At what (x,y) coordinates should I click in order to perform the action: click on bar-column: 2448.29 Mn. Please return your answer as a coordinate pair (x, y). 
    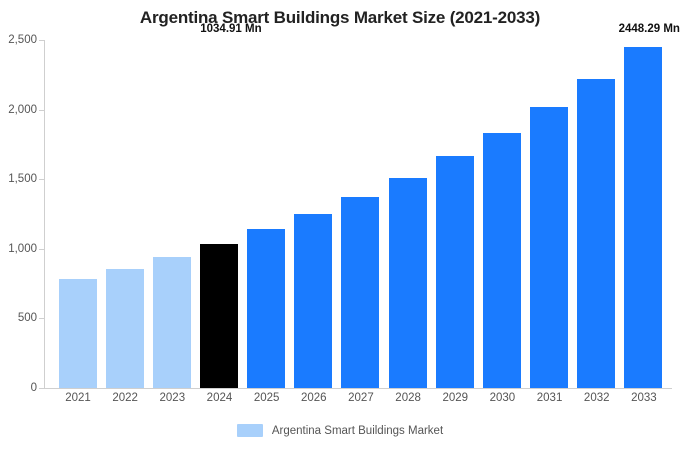
    Looking at the image, I should click on (649, 205).